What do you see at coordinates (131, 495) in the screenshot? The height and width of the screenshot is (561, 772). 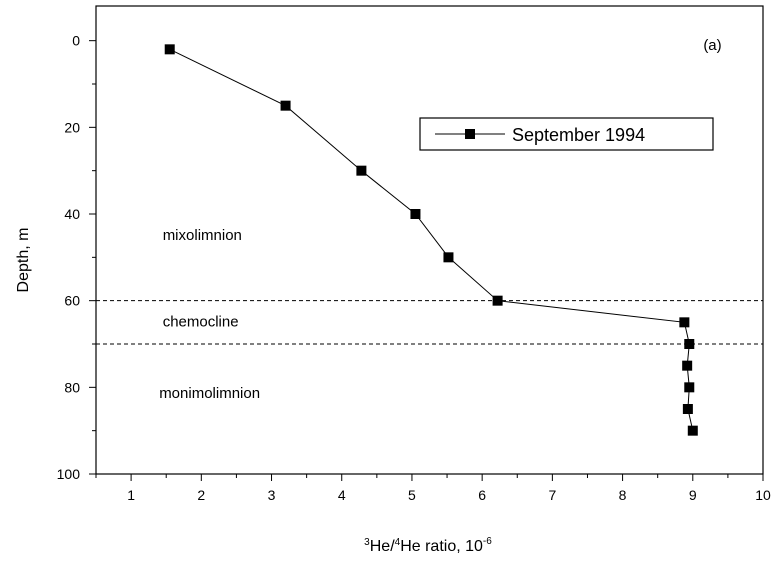 I see `x-tick-label: 1` at bounding box center [131, 495].